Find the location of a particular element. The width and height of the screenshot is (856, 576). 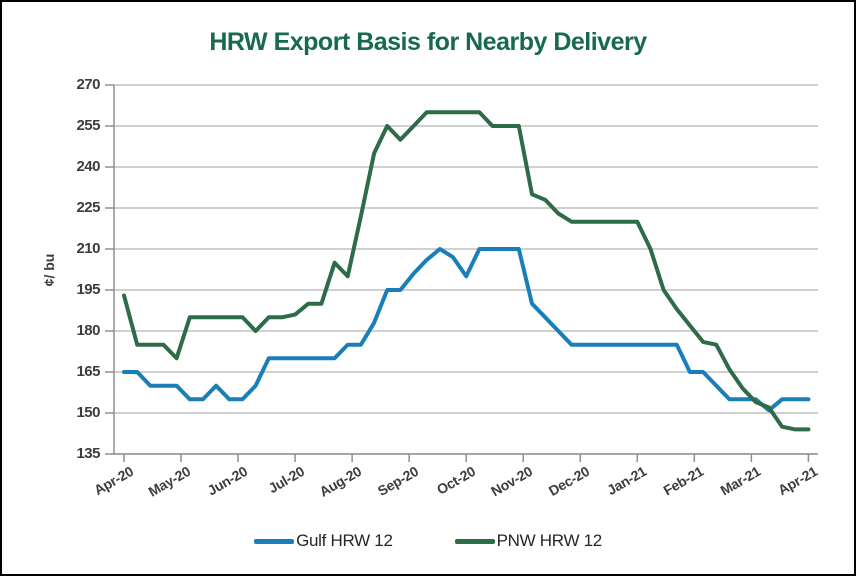

y-tick-label: 195 is located at coordinates (88, 289).